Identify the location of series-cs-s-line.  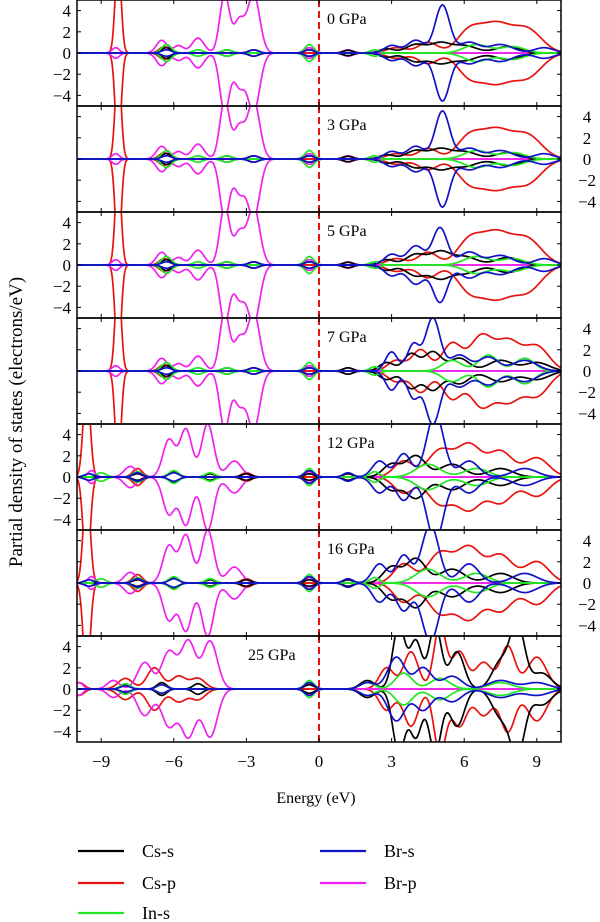
(319, 715).